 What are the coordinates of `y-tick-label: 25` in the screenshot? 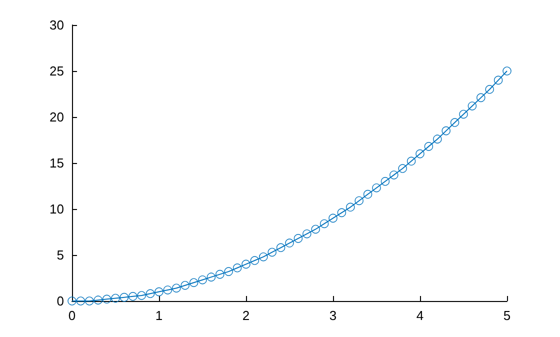 It's located at (57, 71).